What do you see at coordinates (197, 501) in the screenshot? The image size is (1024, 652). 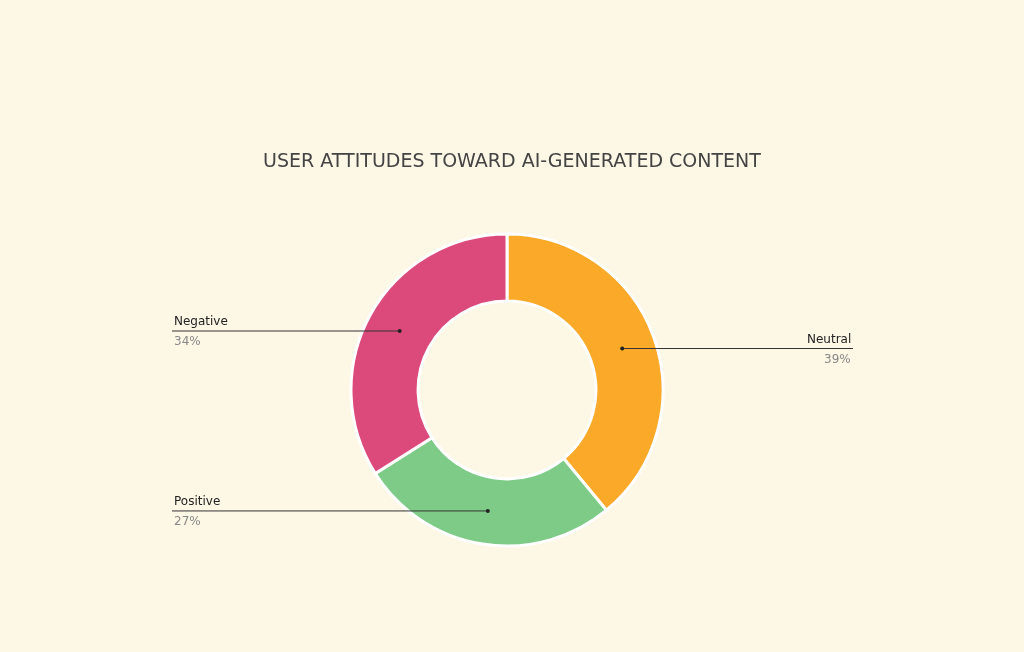 I see `slice-label: Positive` at bounding box center [197, 501].